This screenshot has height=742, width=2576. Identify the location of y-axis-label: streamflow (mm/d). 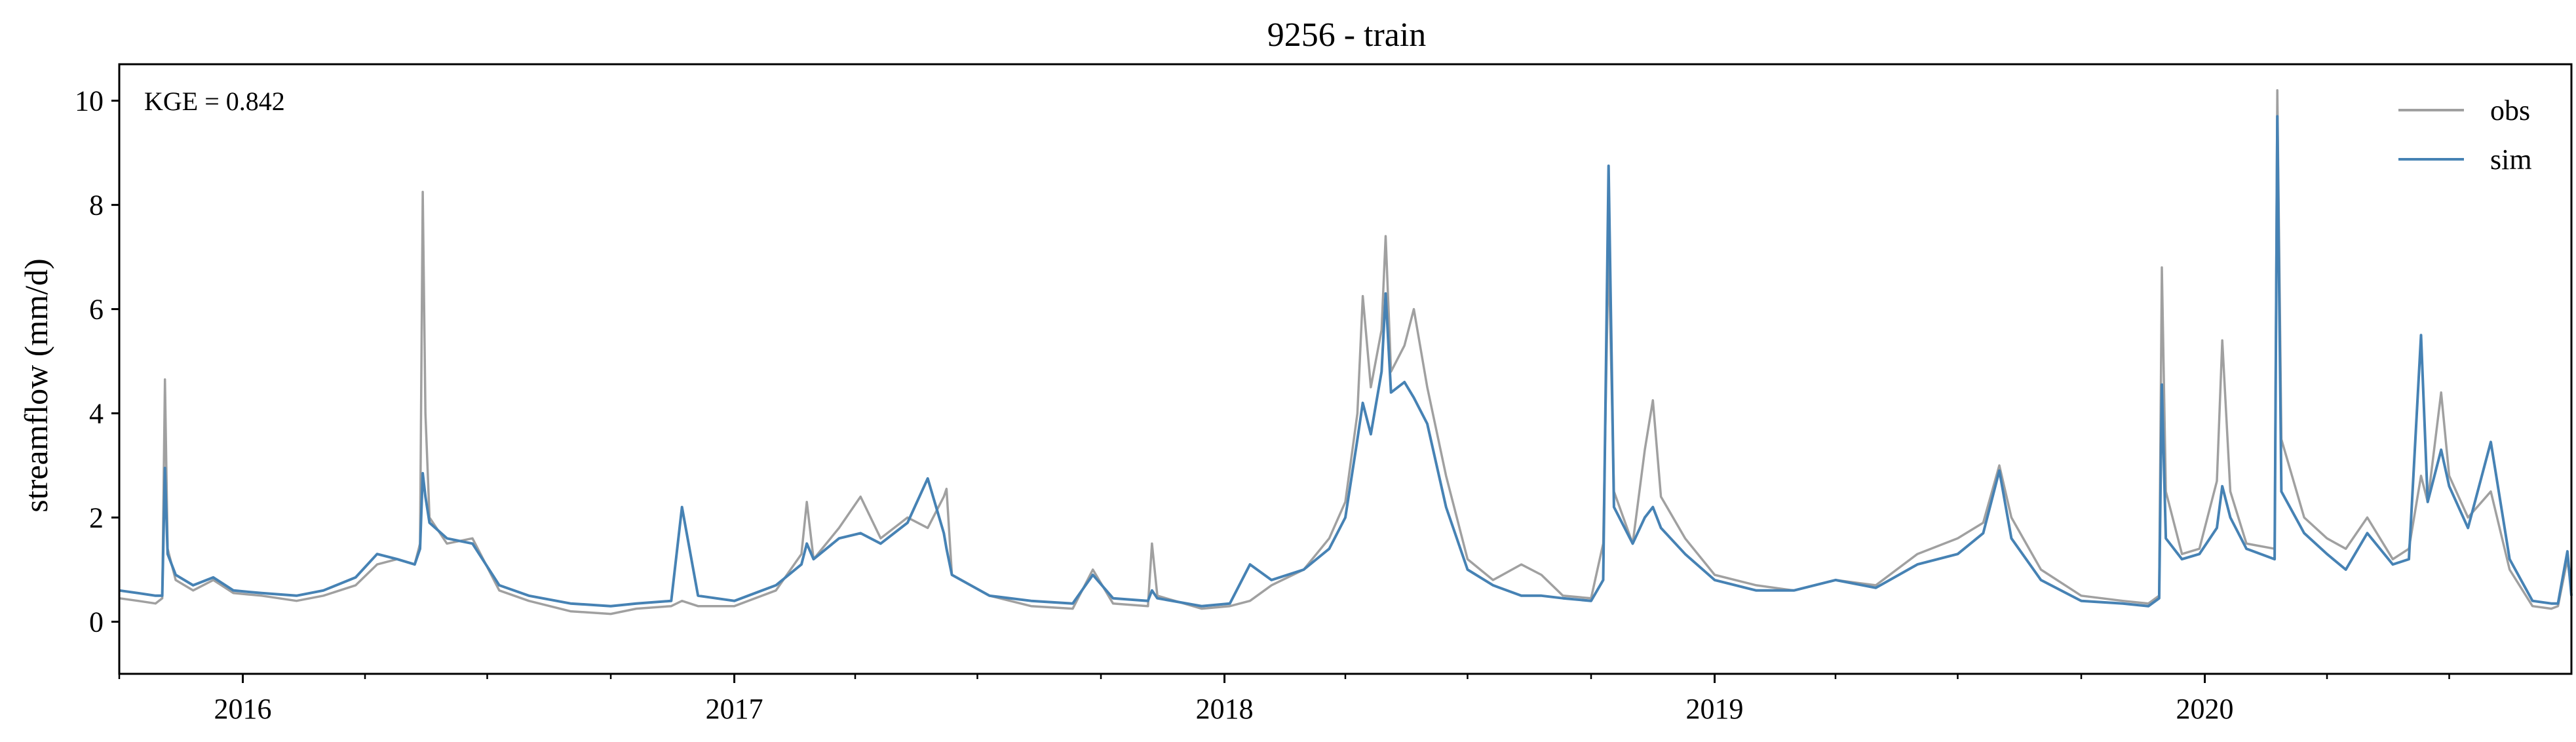
(36, 385).